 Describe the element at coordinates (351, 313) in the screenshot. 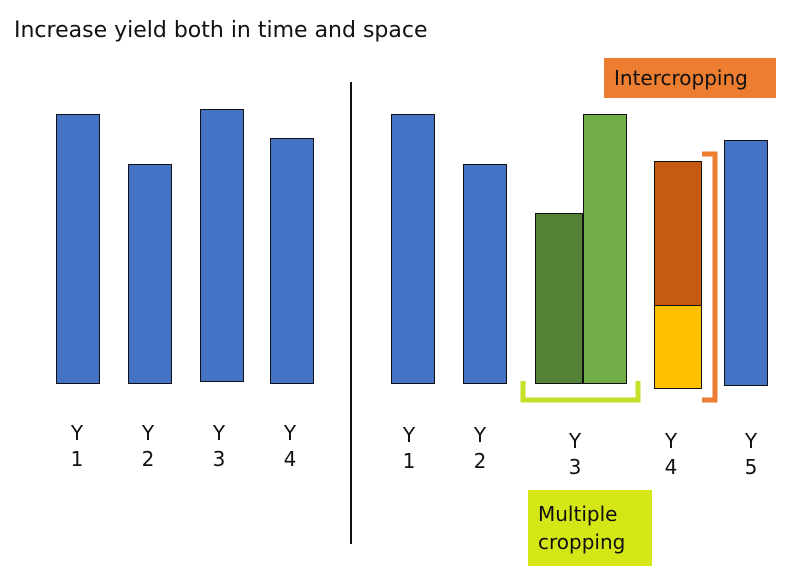

I see `group-divider` at that location.